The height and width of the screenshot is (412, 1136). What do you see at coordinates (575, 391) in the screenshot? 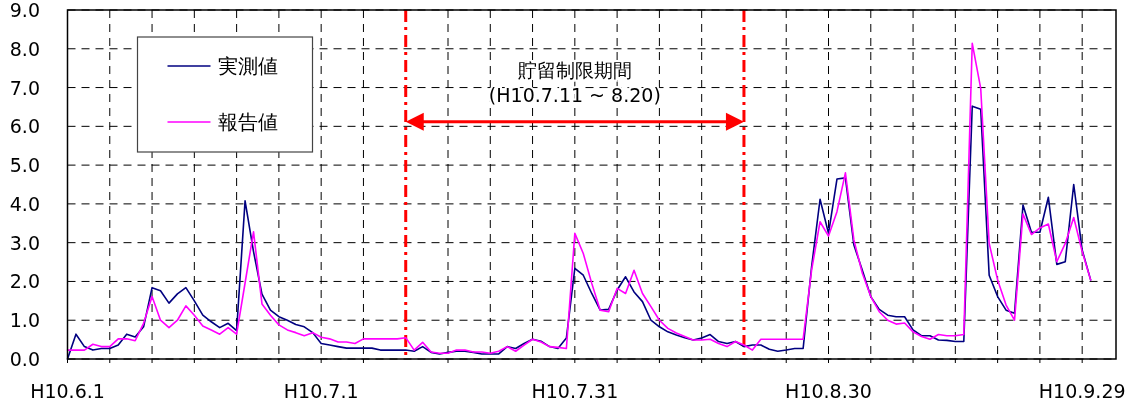
I see `x-tick-label: H10.7.31` at bounding box center [575, 391].